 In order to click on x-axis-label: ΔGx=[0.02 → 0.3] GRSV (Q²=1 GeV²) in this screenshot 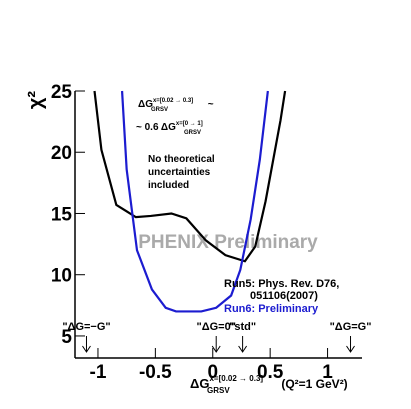, I will do `click(269, 384)`.